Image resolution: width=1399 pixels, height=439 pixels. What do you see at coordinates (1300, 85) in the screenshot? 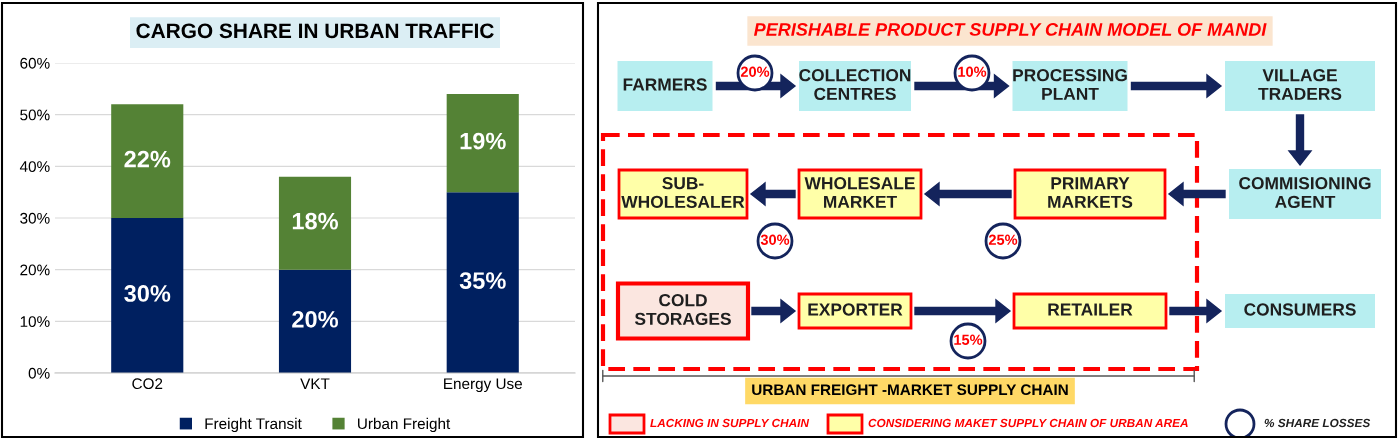
I see `text: VILLAGE TRADERS` at bounding box center [1300, 85].